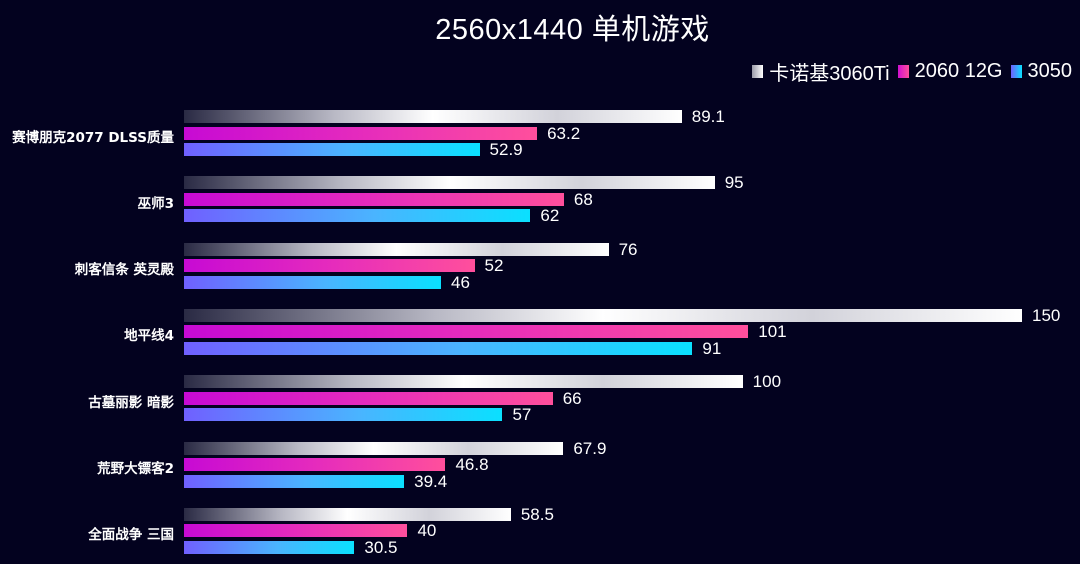 The height and width of the screenshot is (564, 1080). What do you see at coordinates (135, 469) in the screenshot?
I see `category-label: 荒野大镖客2` at bounding box center [135, 469].